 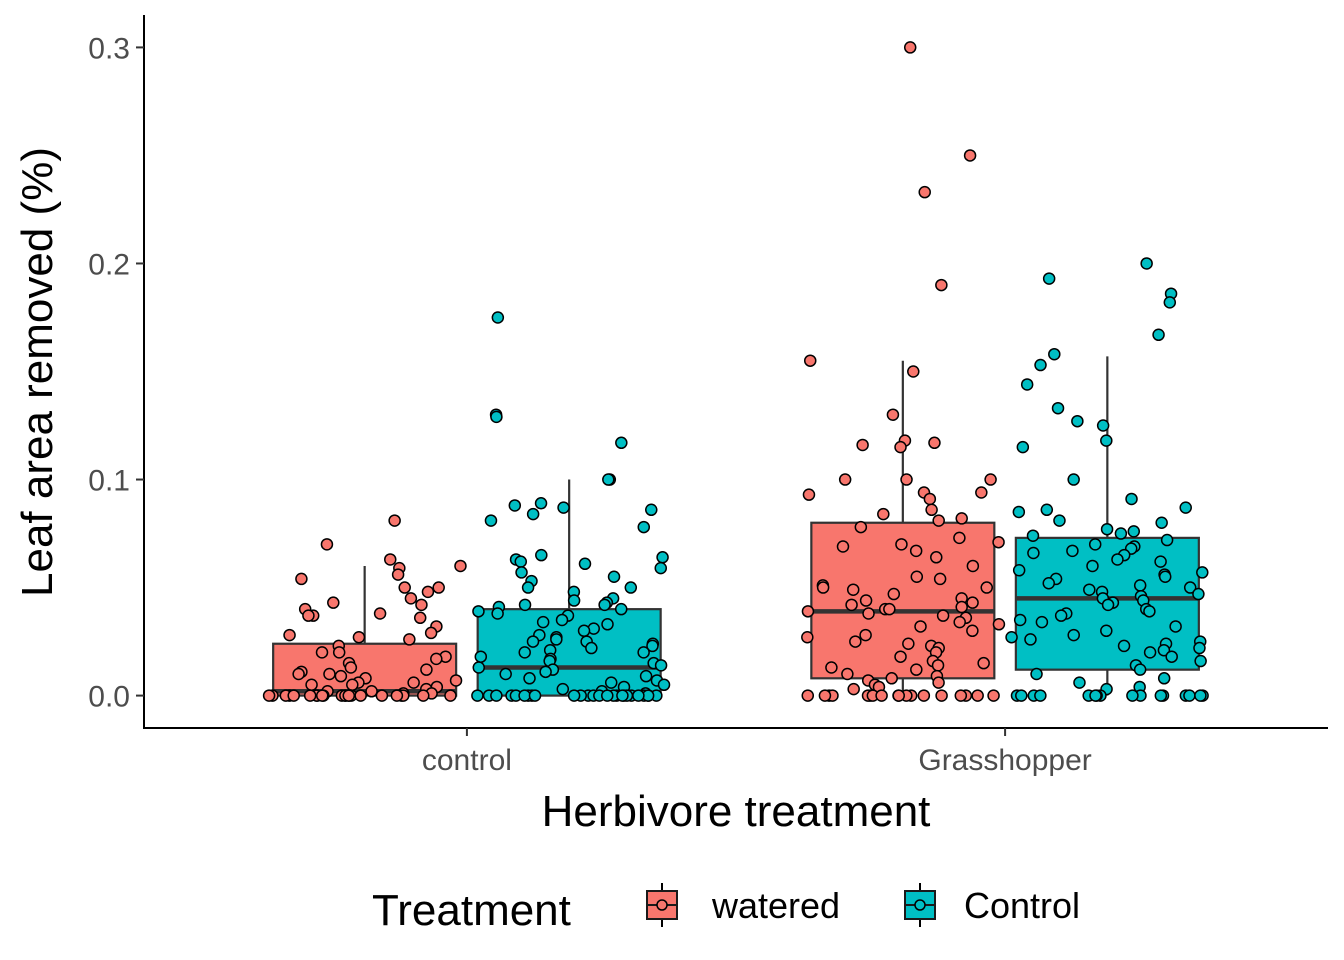 I want to click on legend-label-control: Control, so click(x=1022, y=905).